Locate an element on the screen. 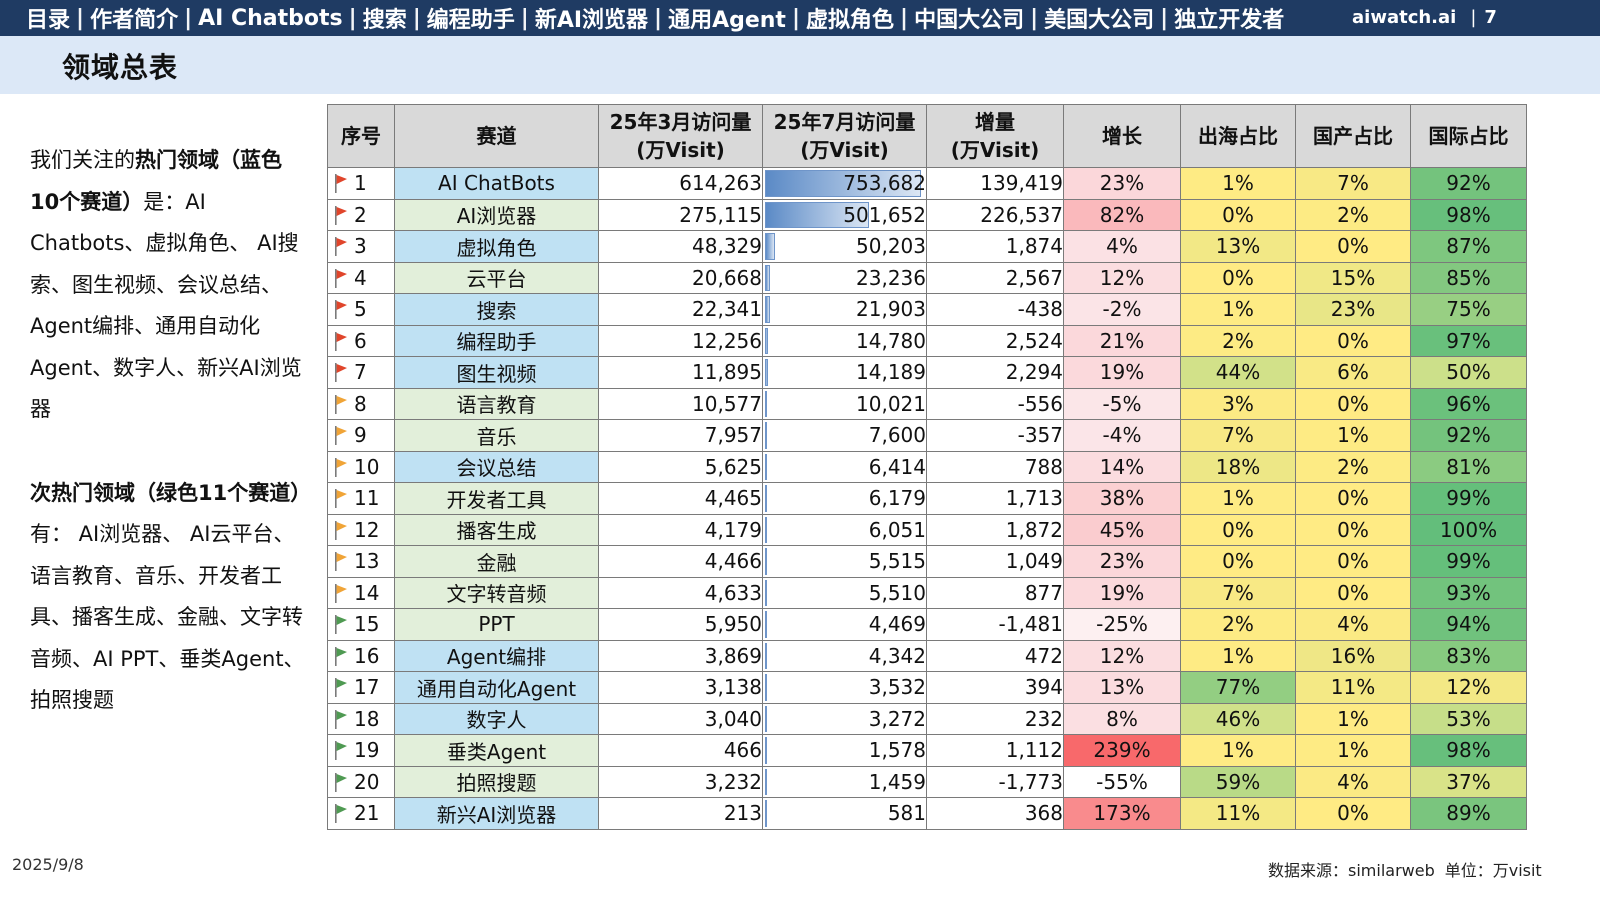 The image size is (1600, 900). jul-visits-value: 21,903 is located at coordinates (891, 309).